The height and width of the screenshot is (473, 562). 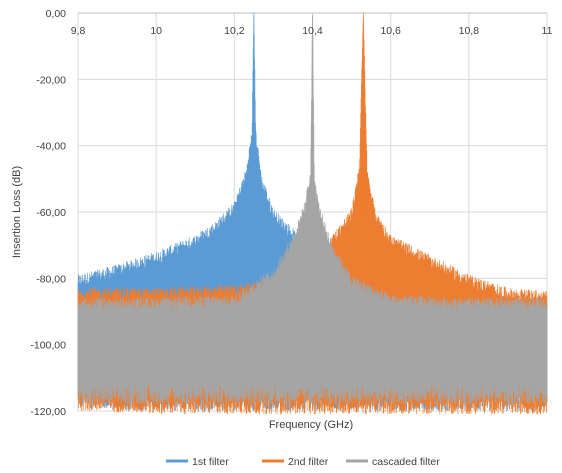 What do you see at coordinates (234, 31) in the screenshot?
I see `x-tick-label: 10,2` at bounding box center [234, 31].